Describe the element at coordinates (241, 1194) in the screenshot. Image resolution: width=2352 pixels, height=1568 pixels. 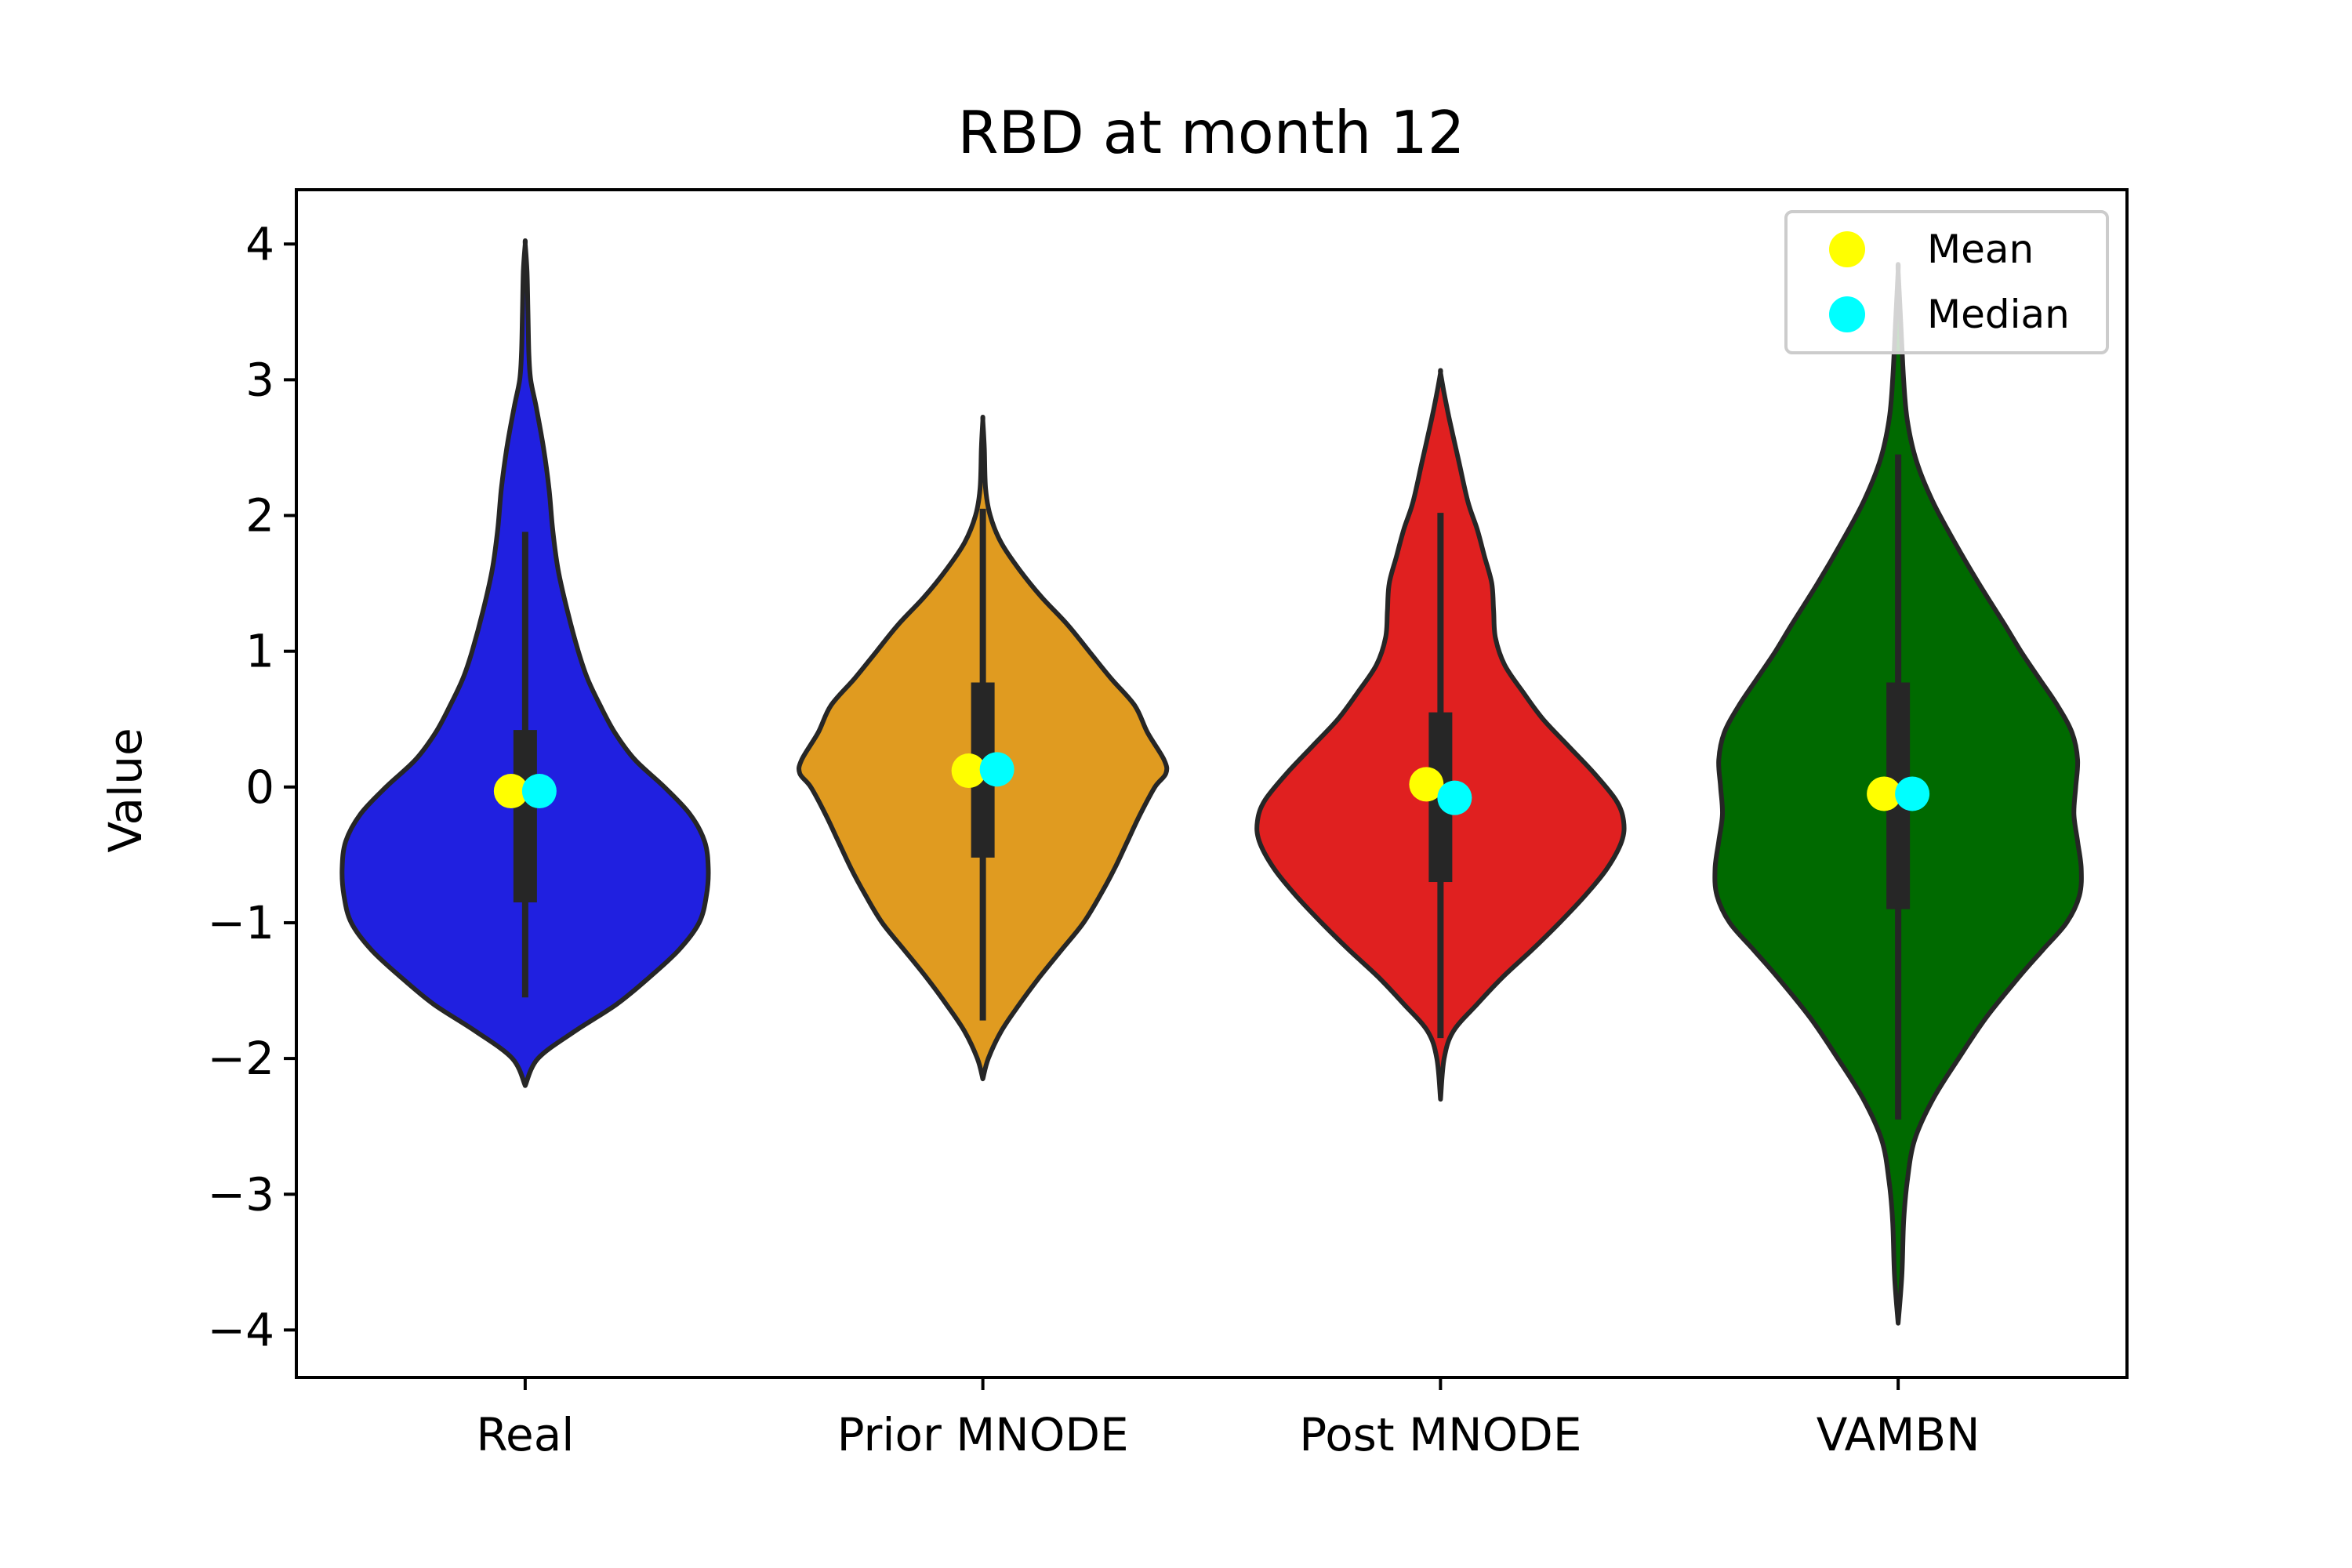
I see `y-tick-label: −3` at that location.